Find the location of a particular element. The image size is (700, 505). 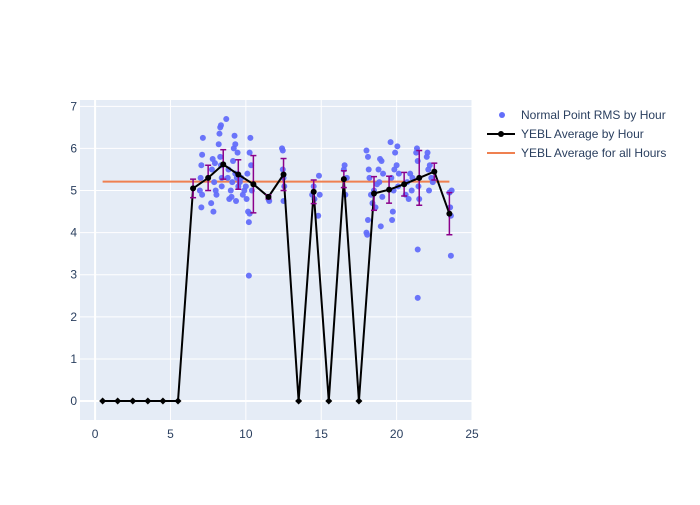

legend-marker-points is located at coordinates (502, 115).